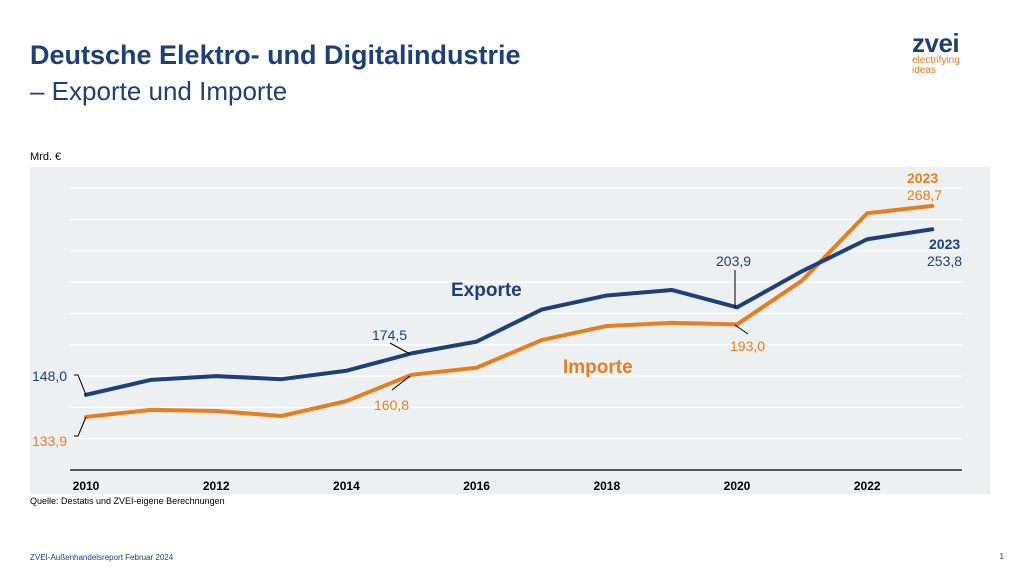  What do you see at coordinates (486, 290) in the screenshot?
I see `series-label-exports: Exporte` at bounding box center [486, 290].